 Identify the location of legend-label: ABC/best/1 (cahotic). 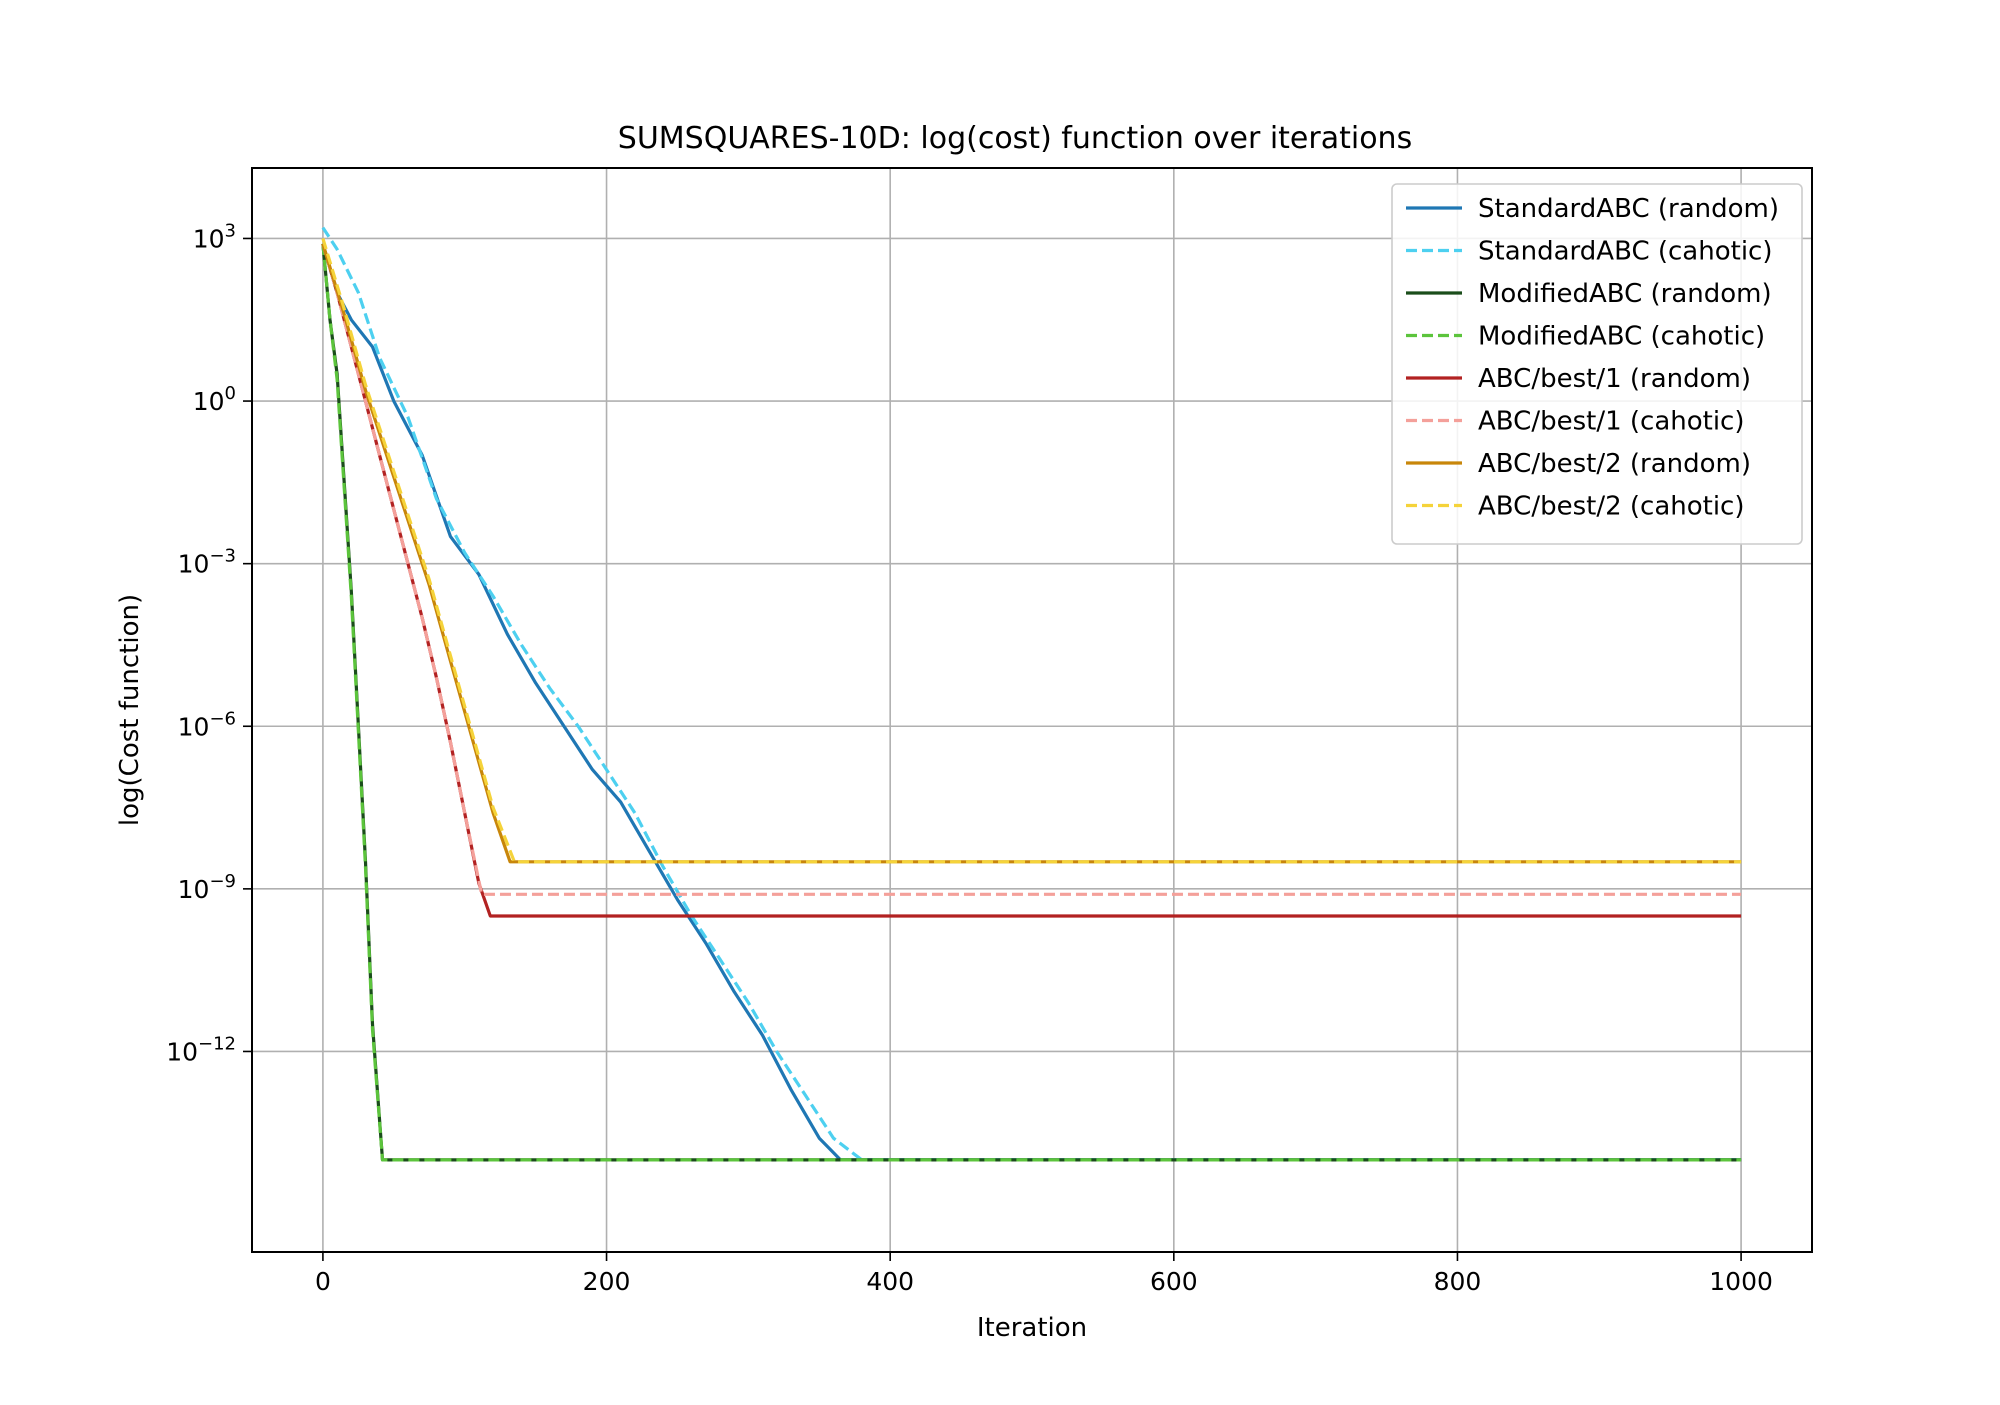
(1611, 422).